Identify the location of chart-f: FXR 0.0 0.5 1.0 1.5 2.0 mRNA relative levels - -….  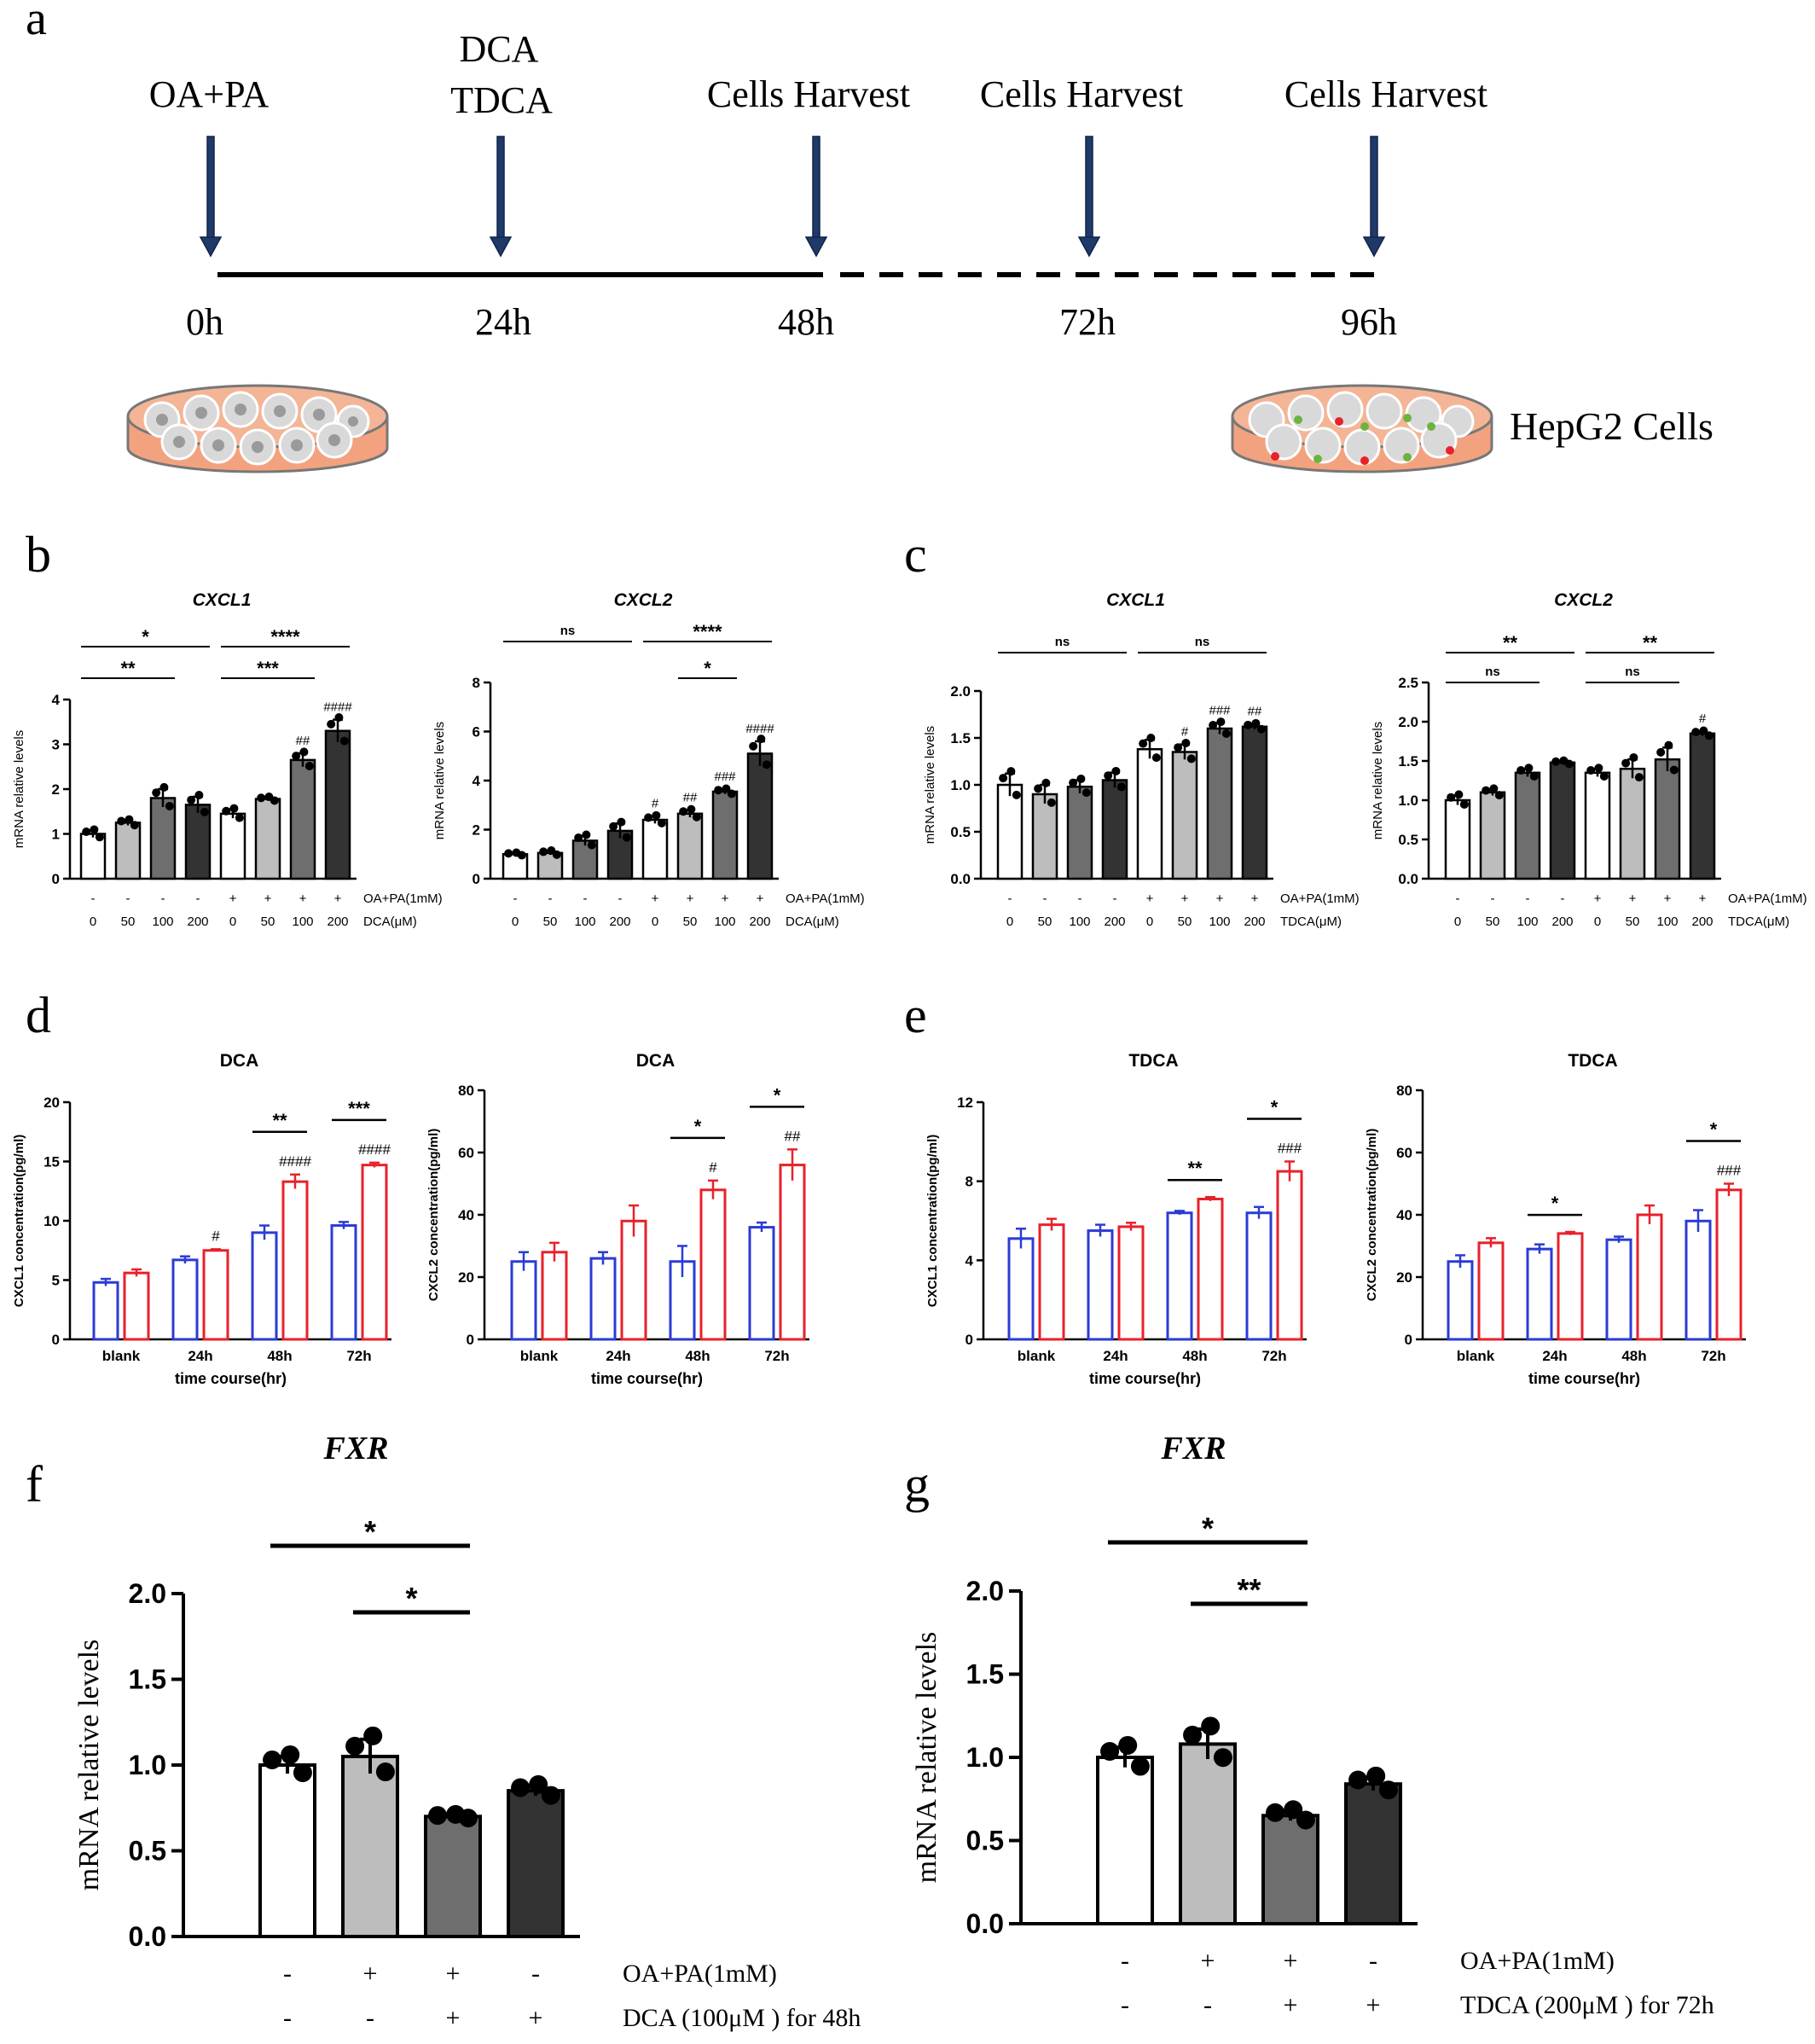
(467, 1731).